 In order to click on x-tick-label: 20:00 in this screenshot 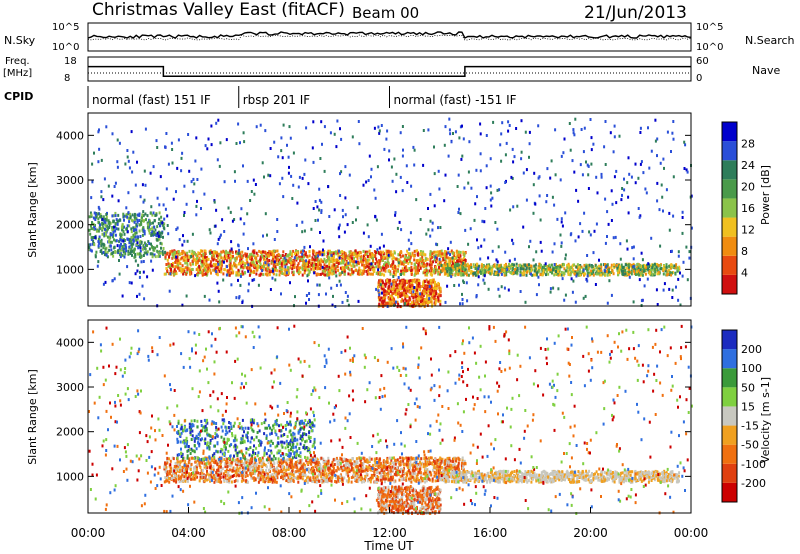, I will do `click(590, 533)`.